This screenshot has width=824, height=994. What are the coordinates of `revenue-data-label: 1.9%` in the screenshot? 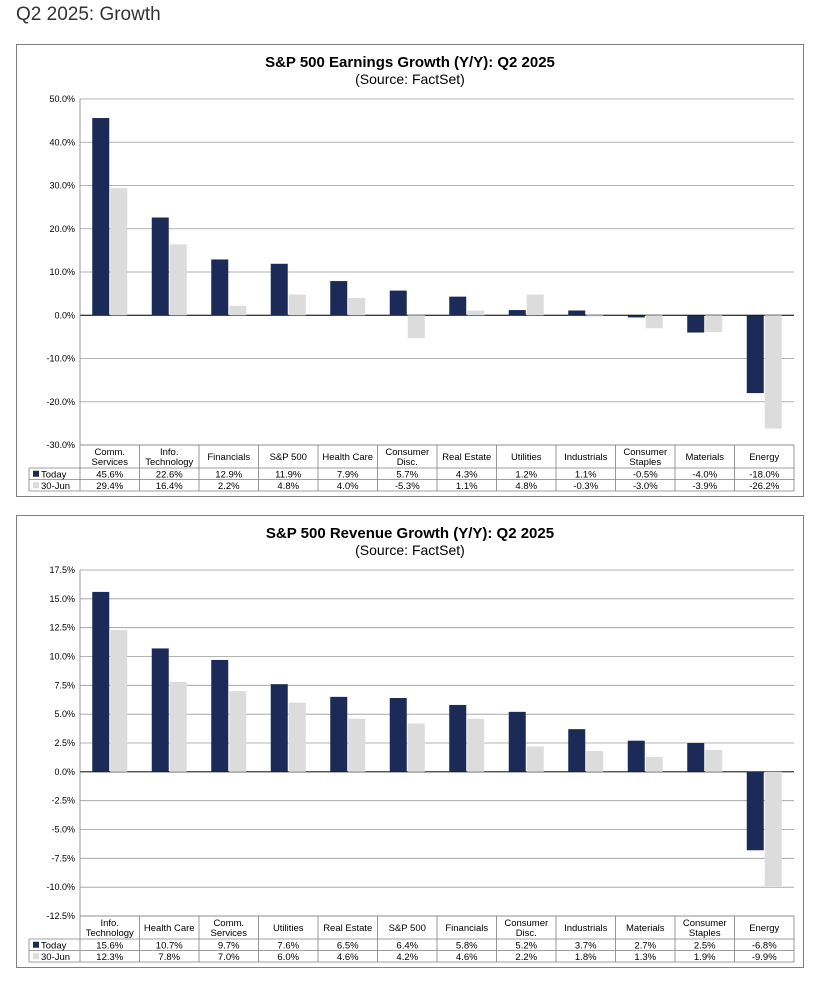 It's located at (705, 957).